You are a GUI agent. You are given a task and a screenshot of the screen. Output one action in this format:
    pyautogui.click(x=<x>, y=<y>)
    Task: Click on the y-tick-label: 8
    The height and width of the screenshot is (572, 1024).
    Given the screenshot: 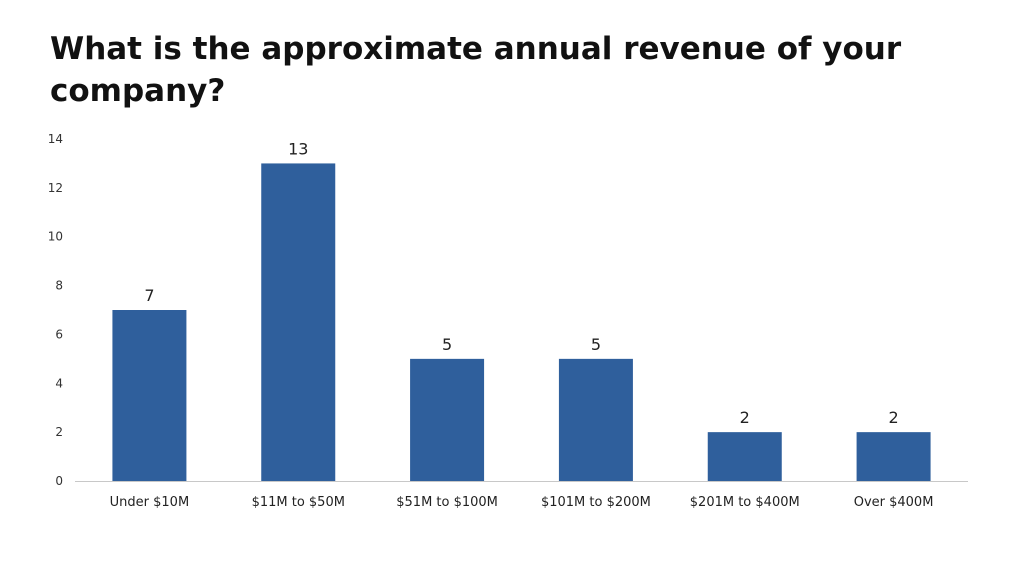 What is the action you would take?
    pyautogui.click(x=59, y=286)
    